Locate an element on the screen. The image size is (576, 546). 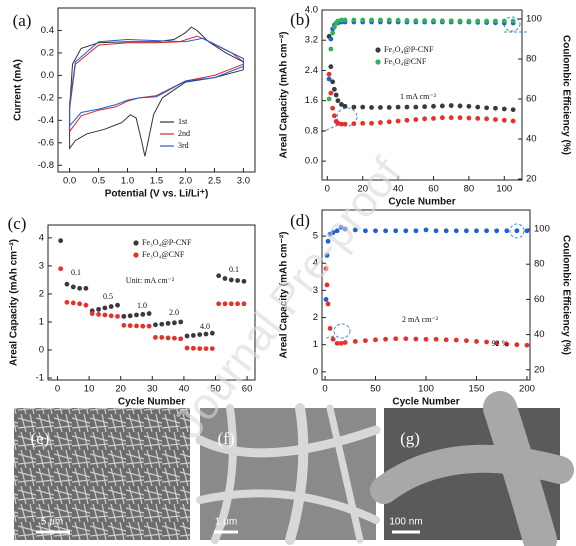
x-tick-label: 100 is located at coordinates (426, 389).